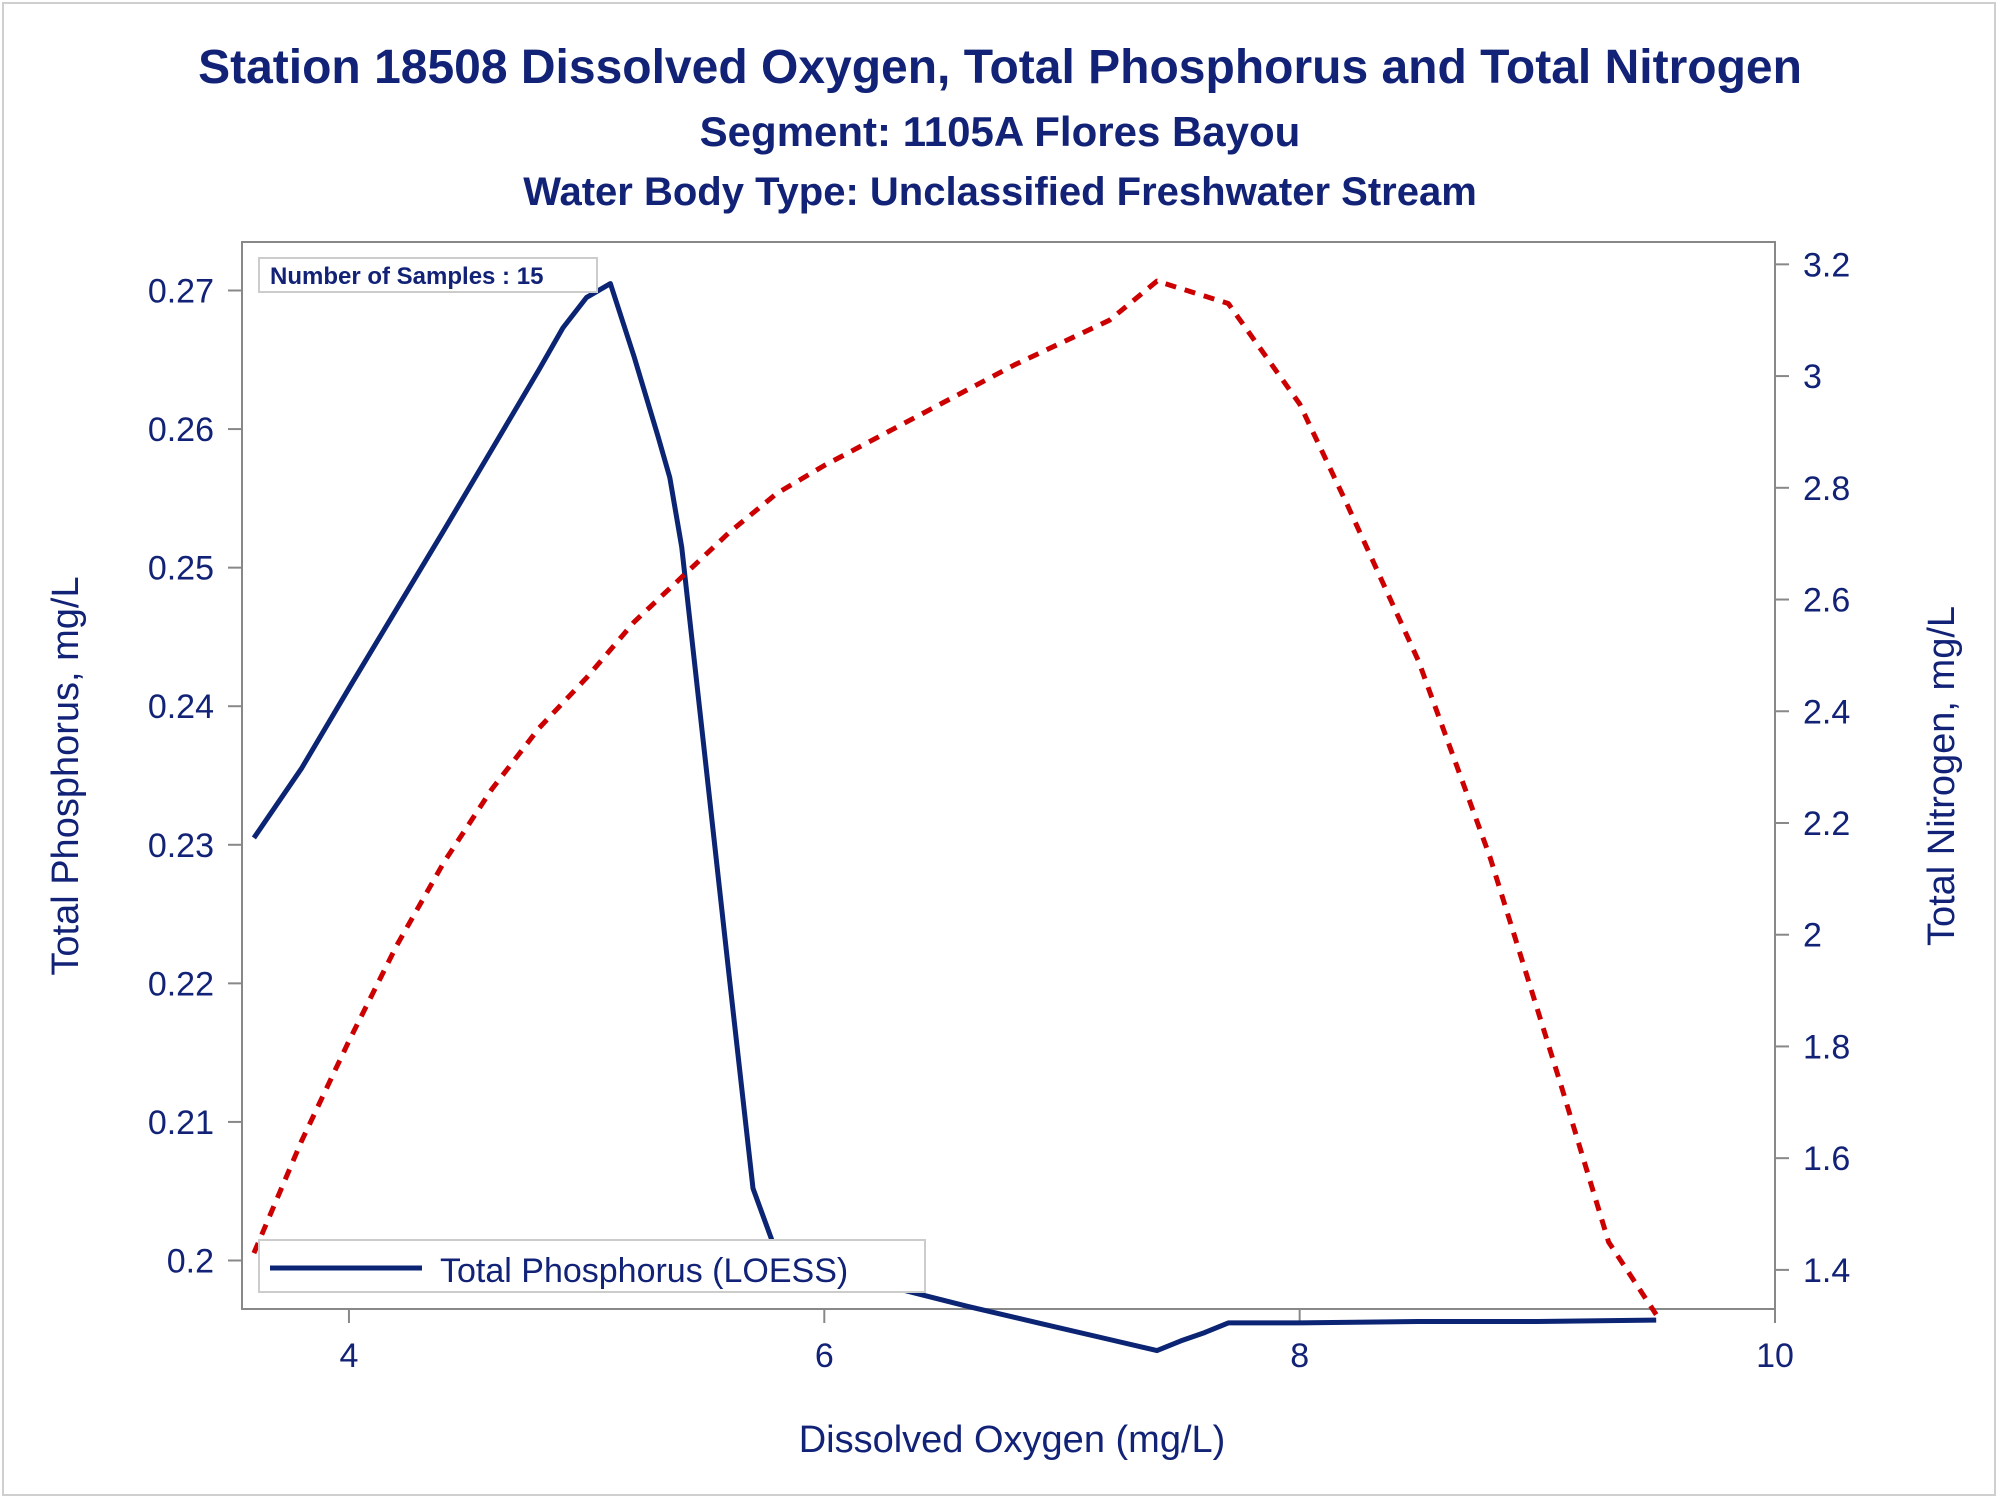  I want to click on y-tick-label: 0.22, so click(181, 984).